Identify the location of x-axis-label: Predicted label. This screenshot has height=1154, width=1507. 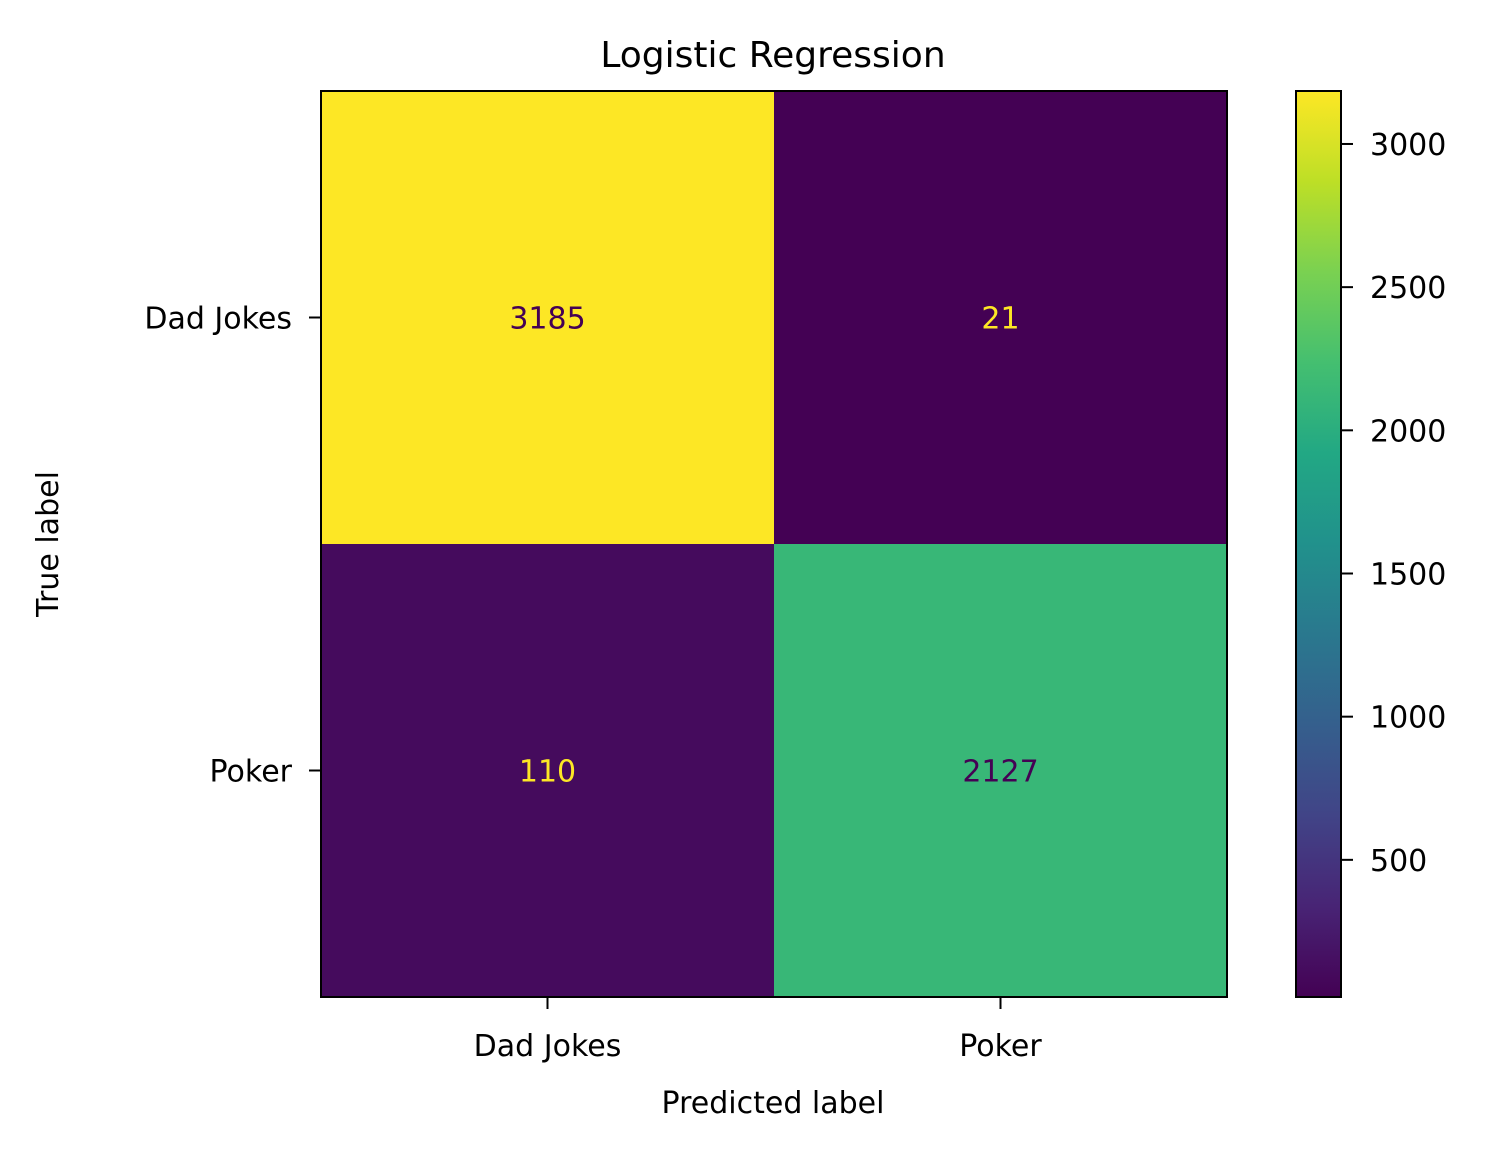
(773, 1103).